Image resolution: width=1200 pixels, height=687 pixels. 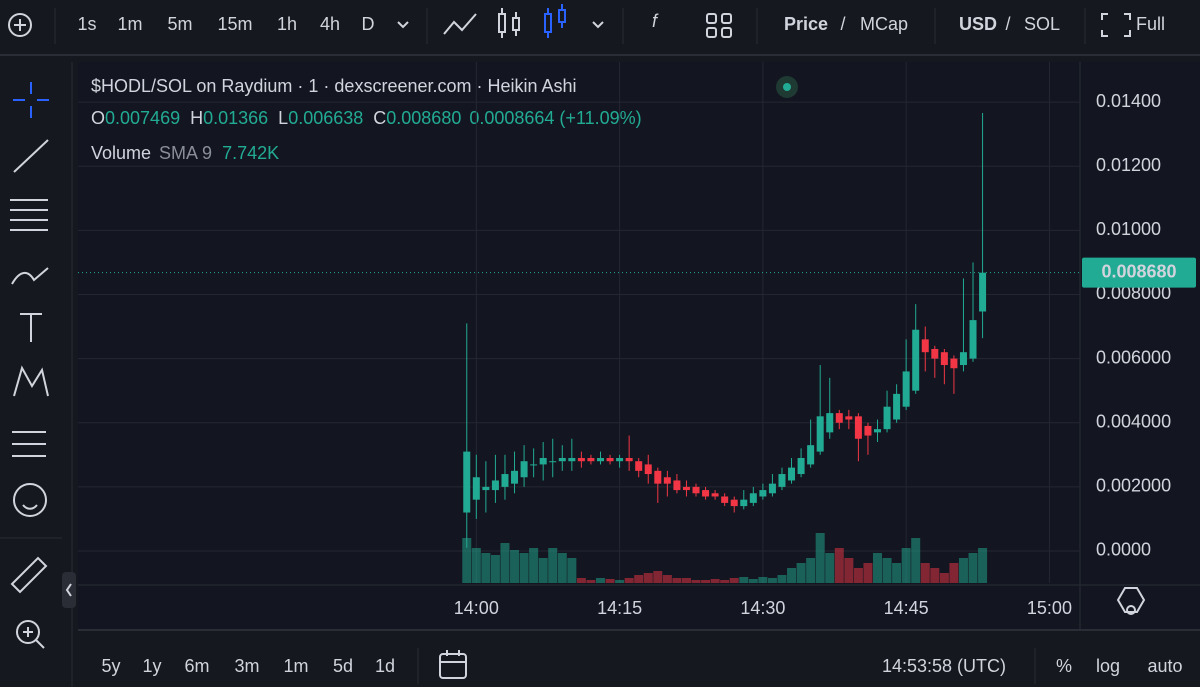 I want to click on add-icon, so click(x=20, y=25).